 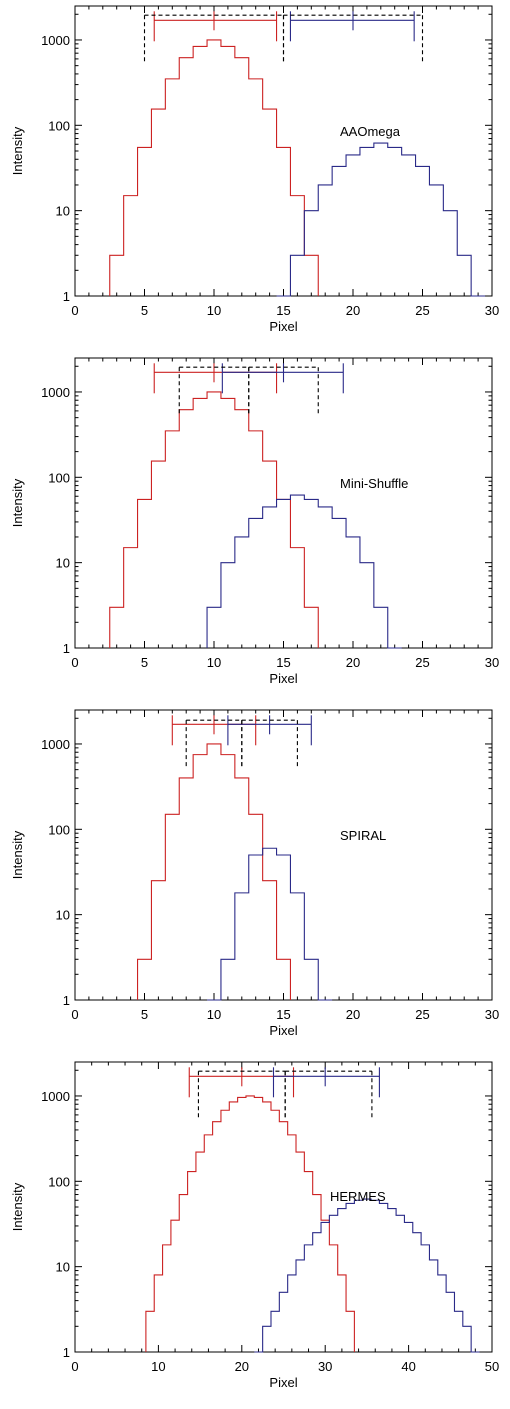 I want to click on instrument-label: AAOmega, so click(x=370, y=131).